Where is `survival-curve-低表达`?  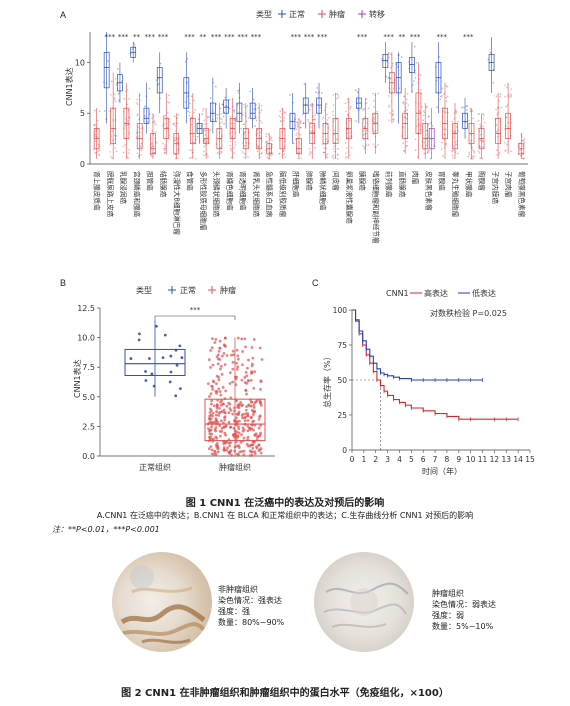 survival-curve-低表达 is located at coordinates (417, 345).